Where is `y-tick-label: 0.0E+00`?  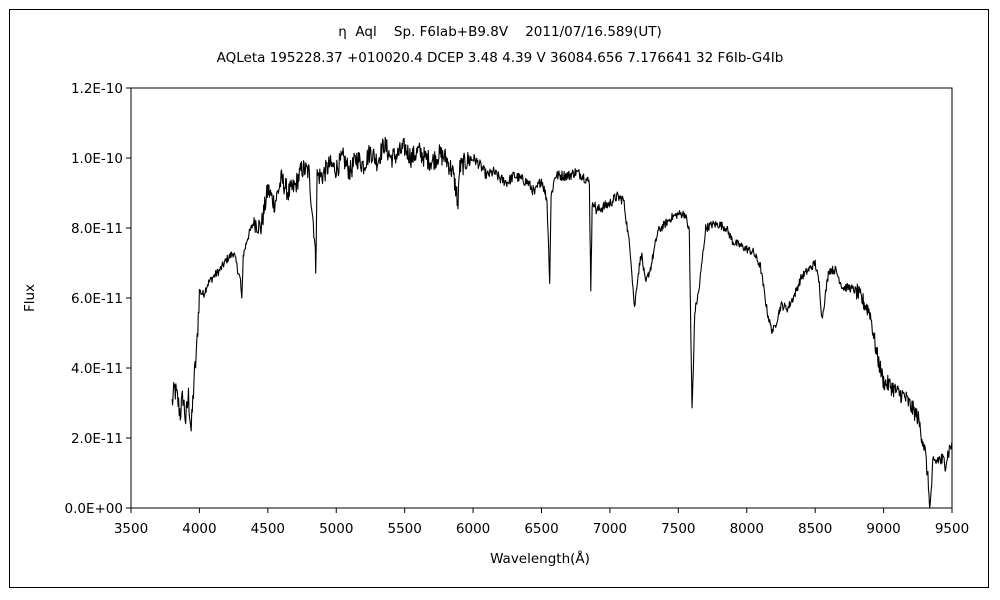 y-tick-label: 0.0E+00 is located at coordinates (94, 509).